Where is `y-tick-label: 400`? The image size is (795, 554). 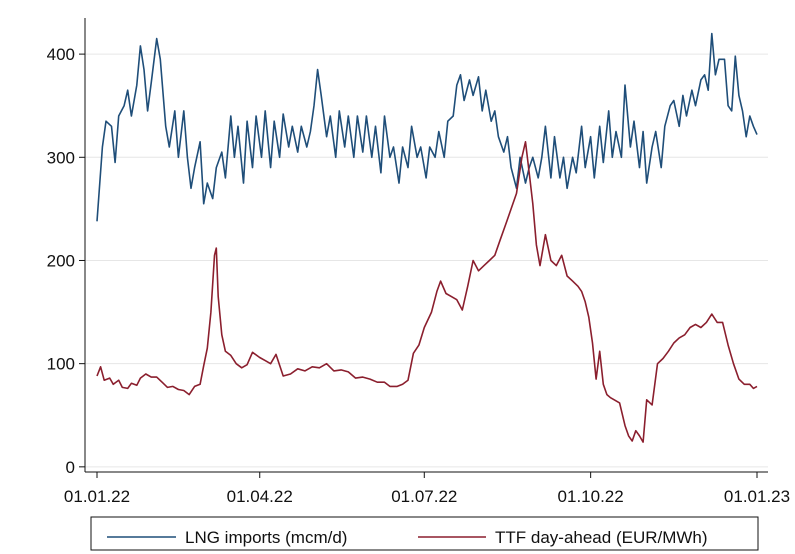
y-tick-label: 400 is located at coordinates (61, 54).